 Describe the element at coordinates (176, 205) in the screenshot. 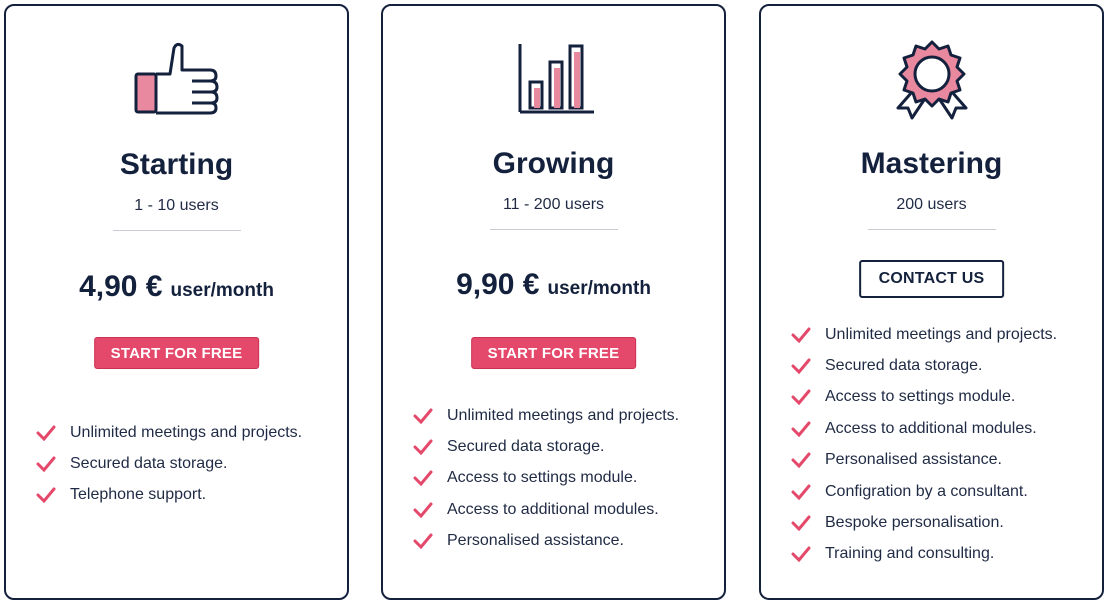

I see `plan-users: 1 - 10 users` at that location.